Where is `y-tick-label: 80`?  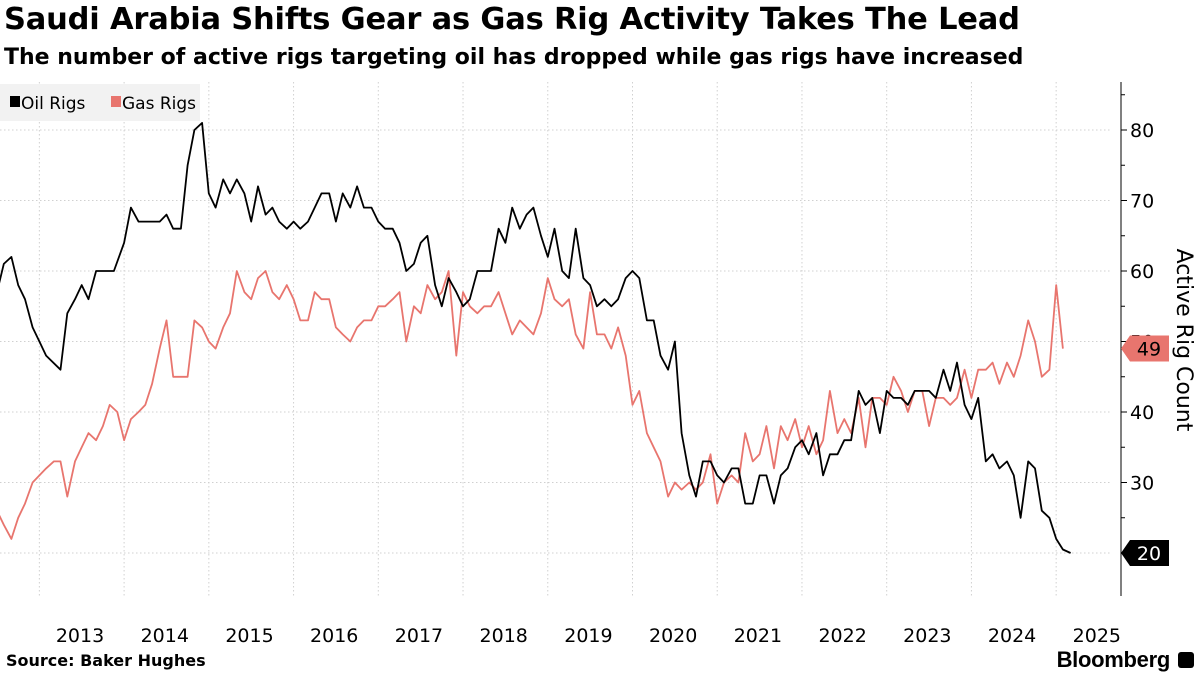 y-tick-label: 80 is located at coordinates (1142, 131).